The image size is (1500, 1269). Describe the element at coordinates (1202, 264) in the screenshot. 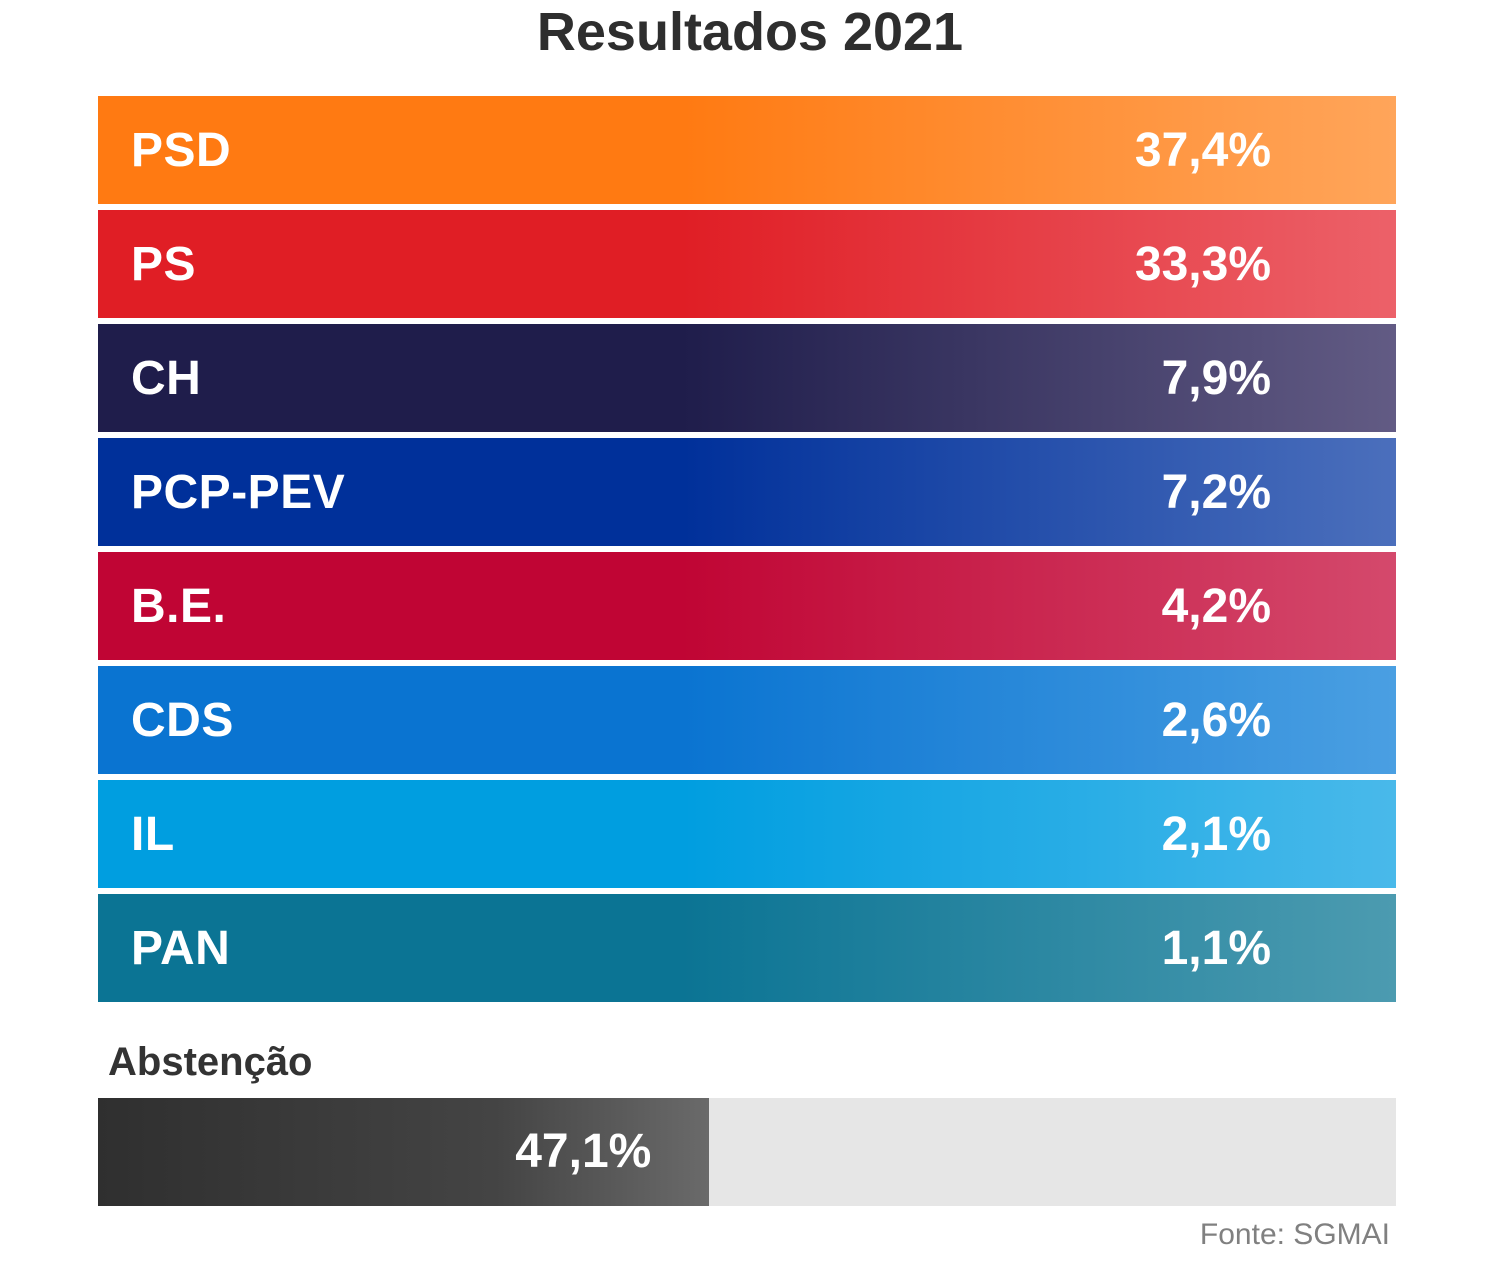

I see `party-percentage: 33,3%` at that location.